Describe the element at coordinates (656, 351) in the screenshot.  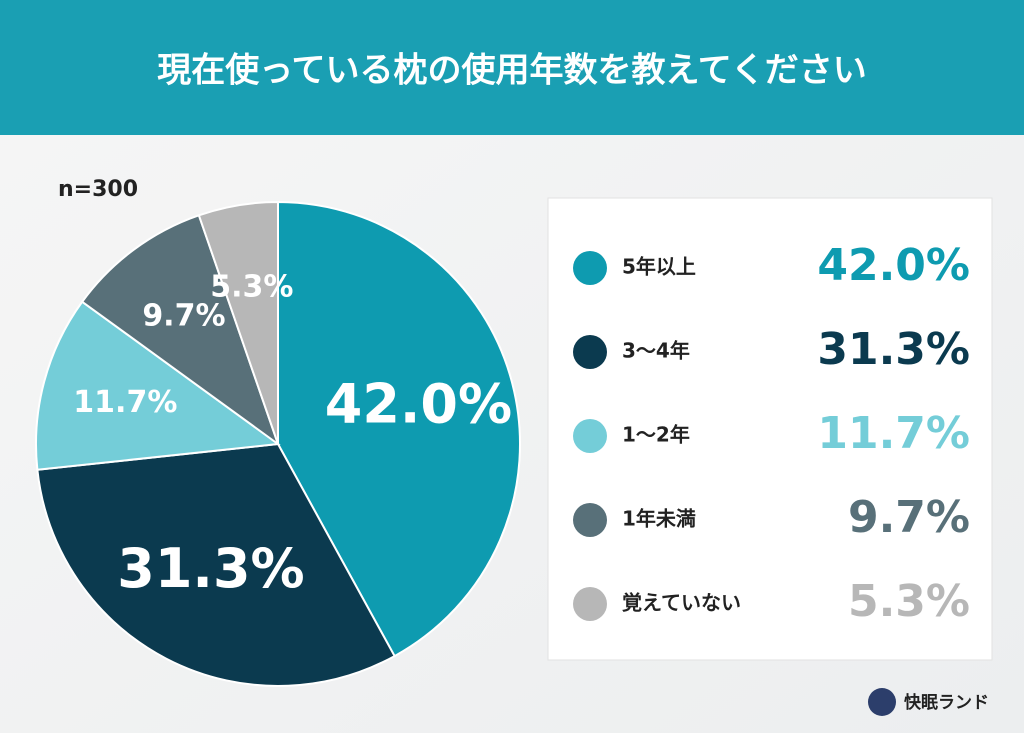
I see `legend-label: 3〜4年` at that location.